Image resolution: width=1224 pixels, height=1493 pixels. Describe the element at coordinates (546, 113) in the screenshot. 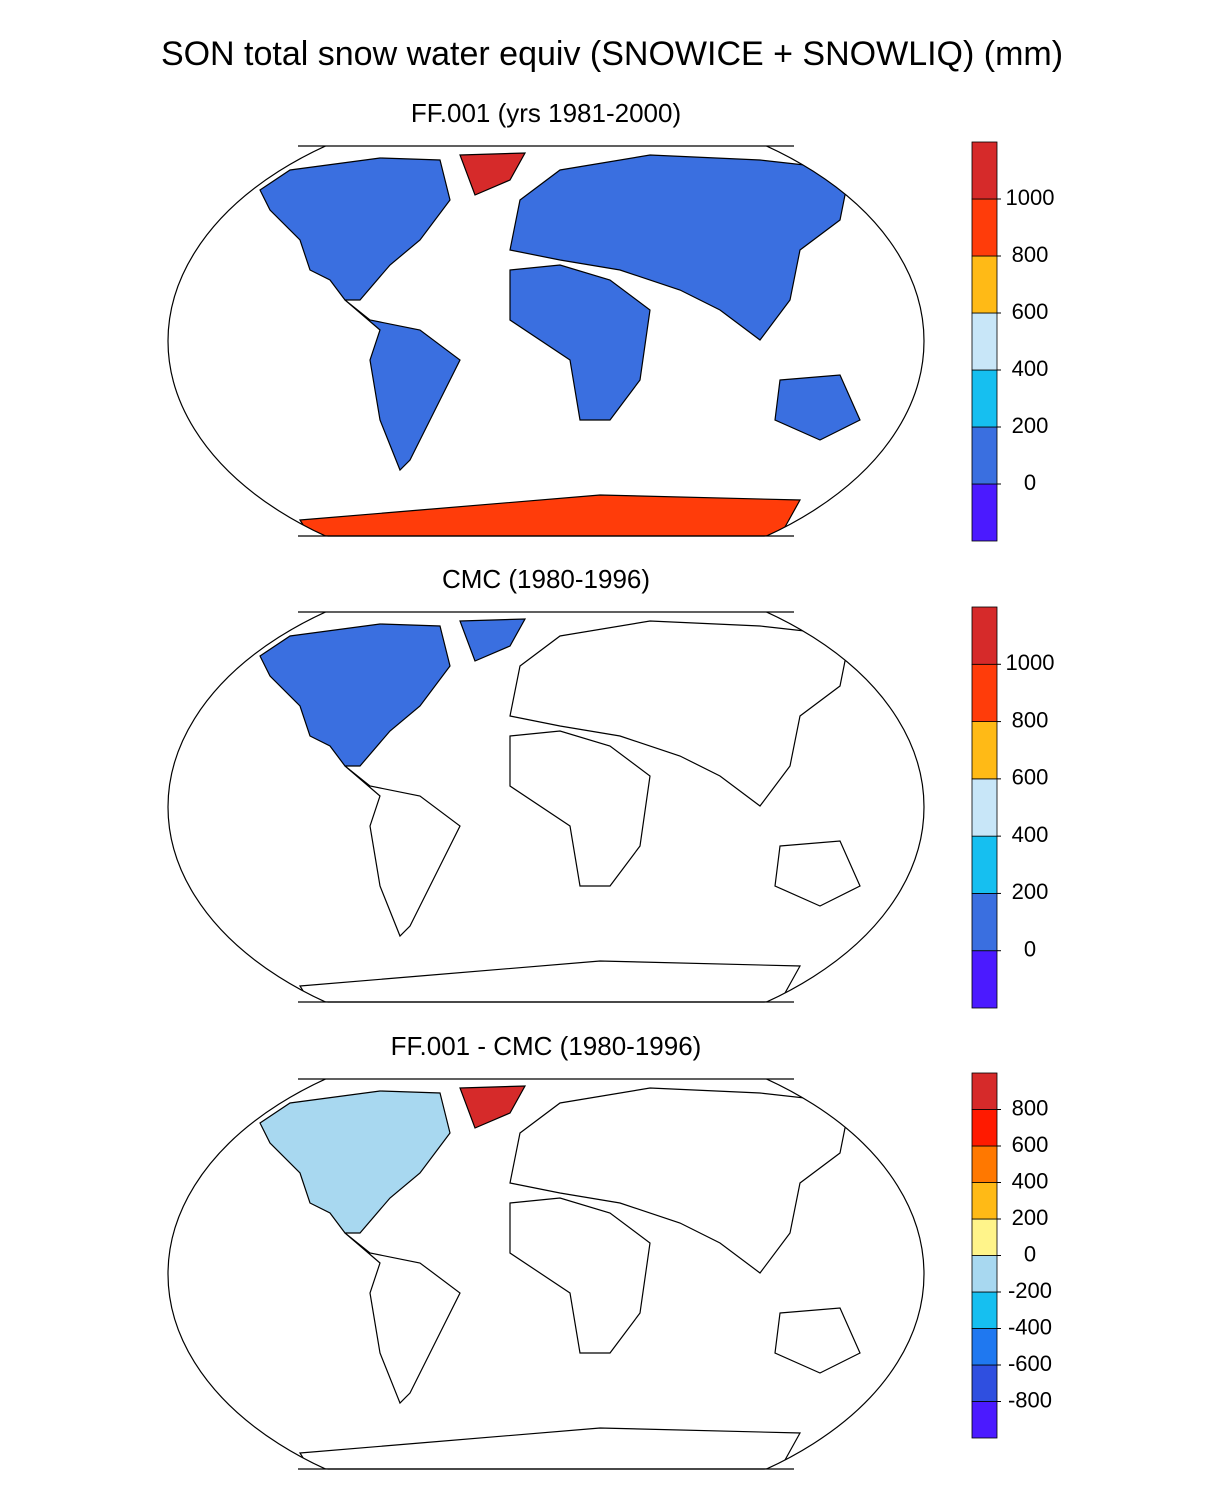

I see `panel-title: FF.001 (yrs 1981-2000)` at that location.